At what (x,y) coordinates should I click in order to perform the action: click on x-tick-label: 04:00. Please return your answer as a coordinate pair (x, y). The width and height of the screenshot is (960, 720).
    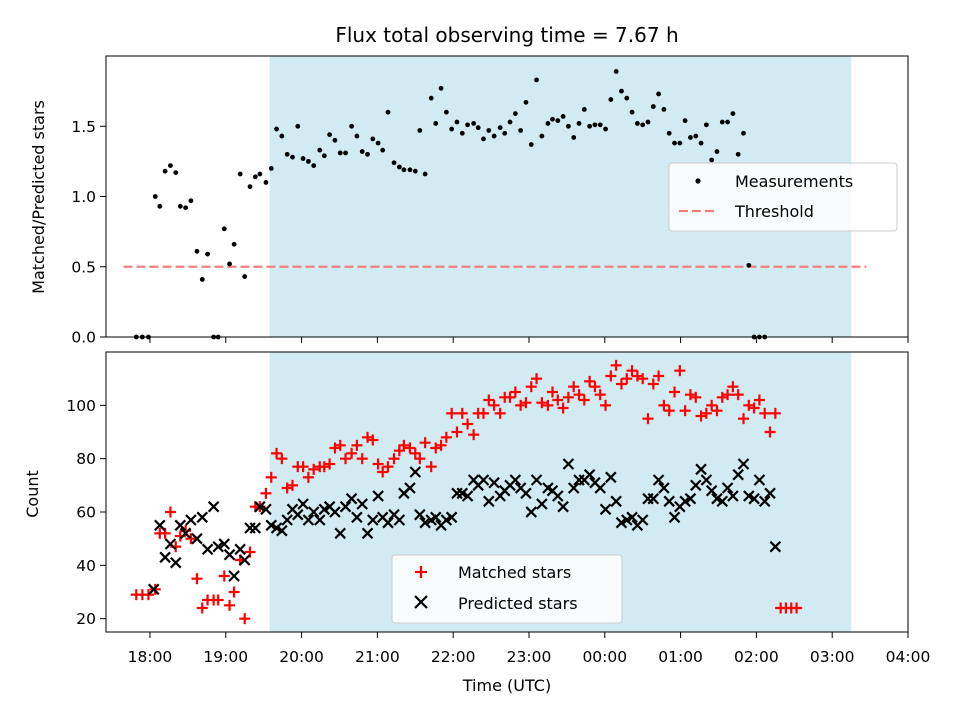
    Looking at the image, I should click on (908, 657).